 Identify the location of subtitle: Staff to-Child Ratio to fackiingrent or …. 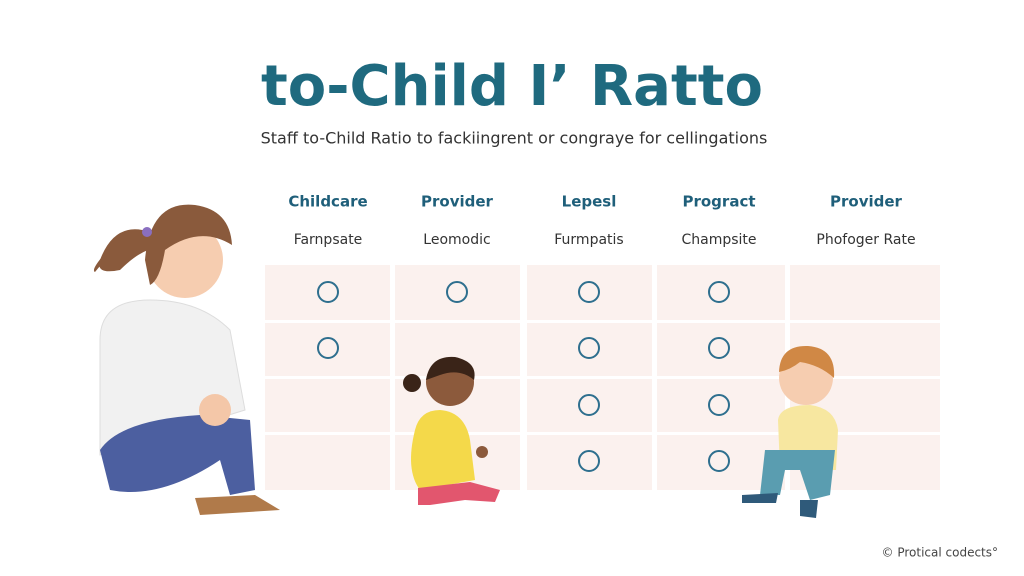
(514, 138).